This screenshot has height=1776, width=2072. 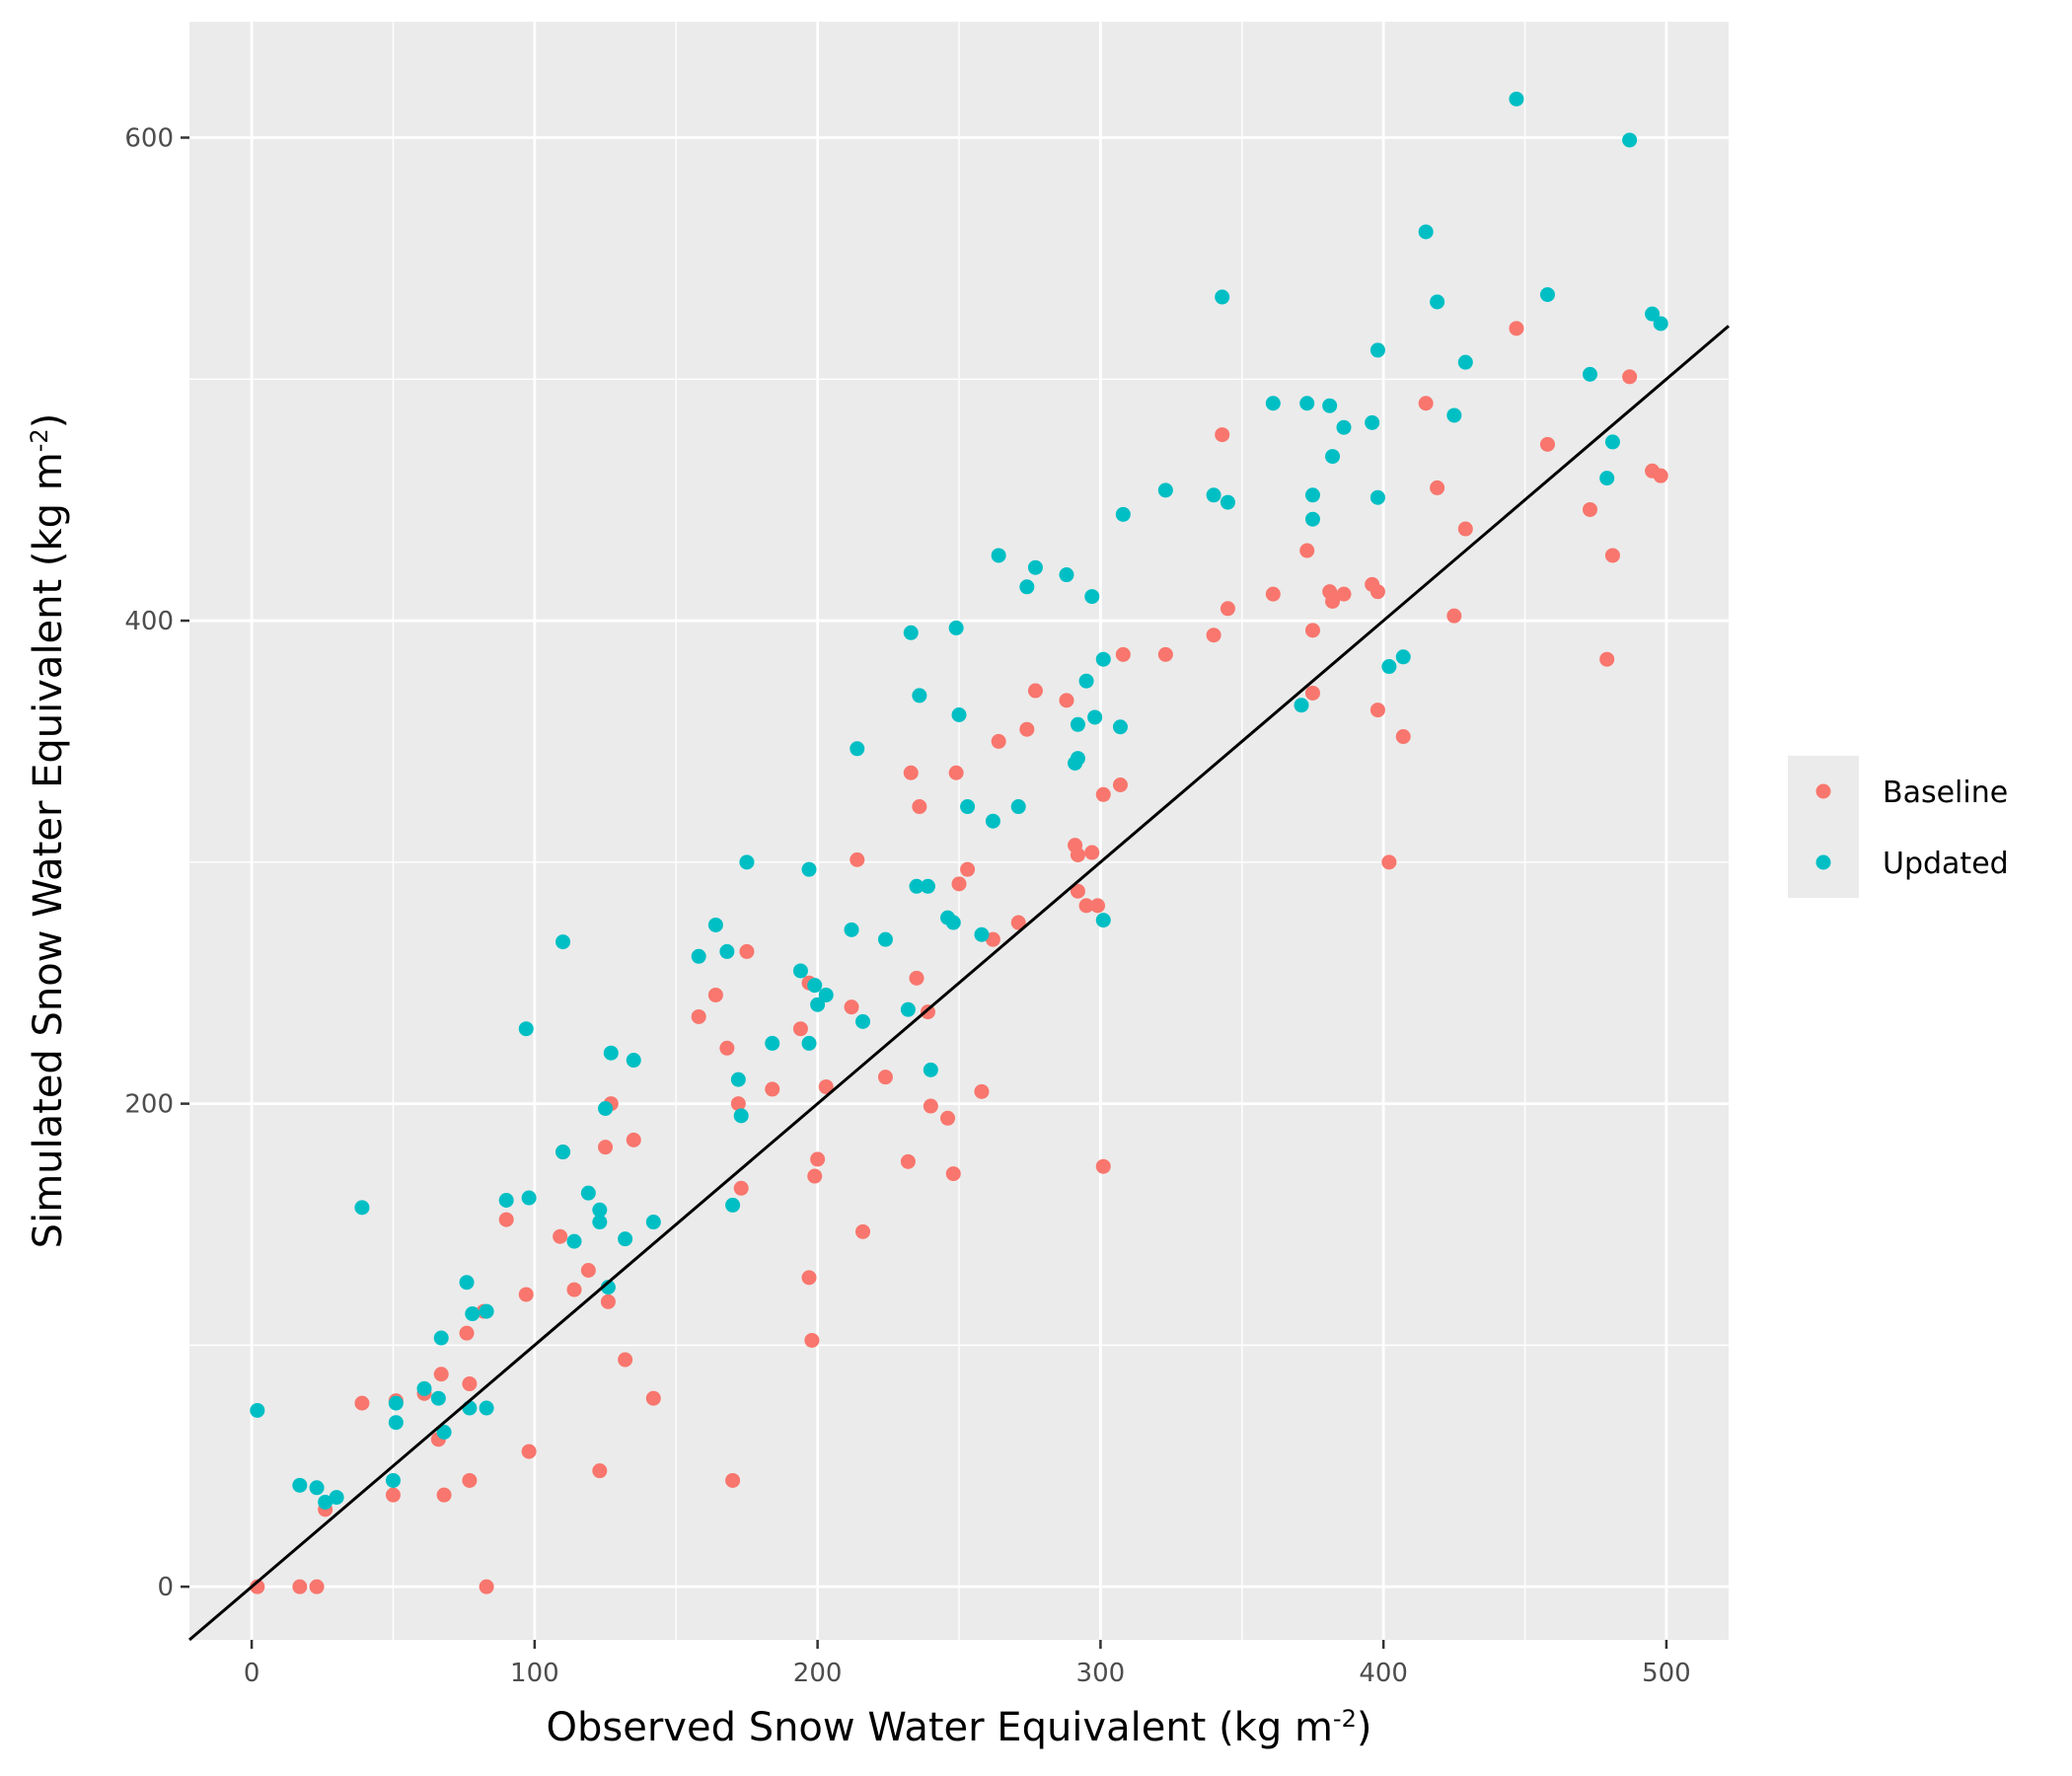 I want to click on legend: Baseline Updated, so click(x=1899, y=827).